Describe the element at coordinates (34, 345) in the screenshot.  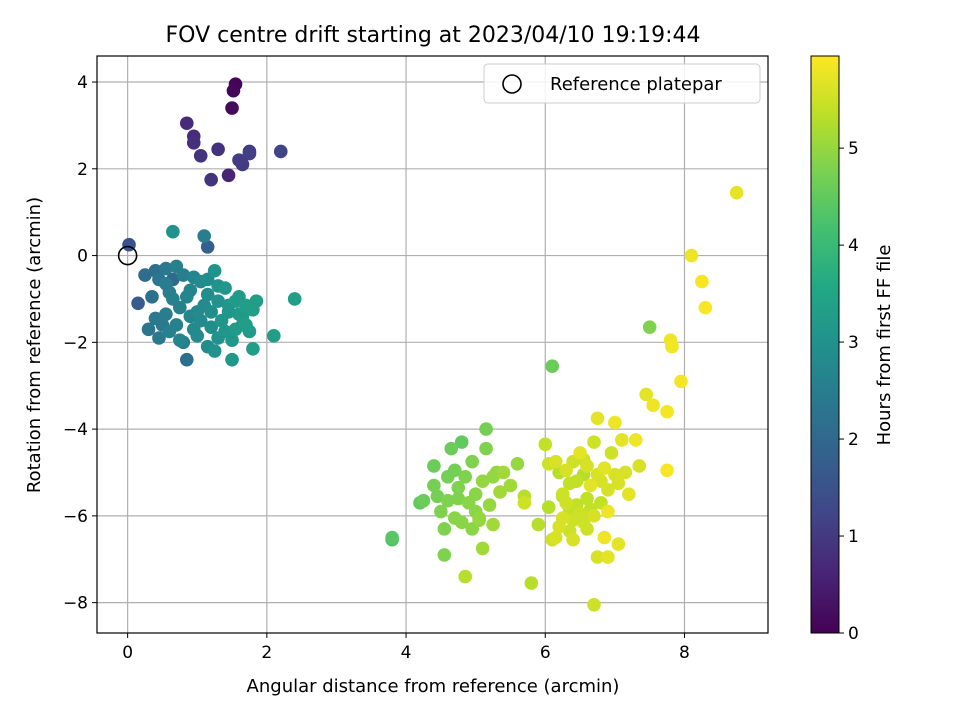
I see `y-axis-label: Rotation from reference (arcmin)` at that location.